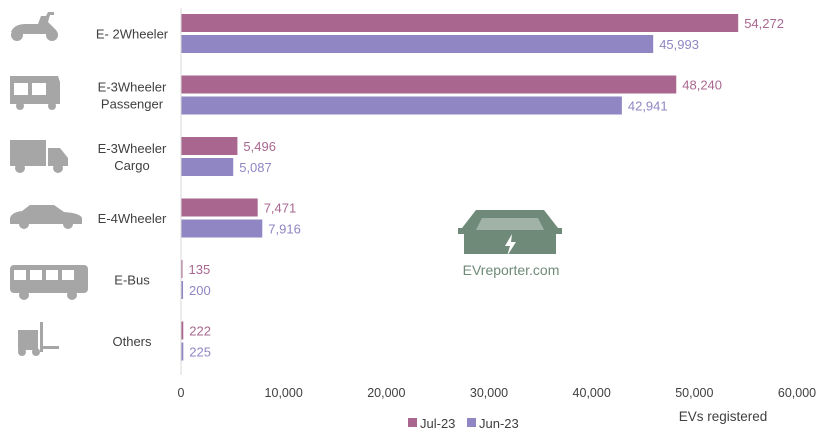 Image resolution: width=832 pixels, height=447 pixels. Describe the element at coordinates (39, 156) in the screenshot. I see `cargo-truck-icon` at that location.